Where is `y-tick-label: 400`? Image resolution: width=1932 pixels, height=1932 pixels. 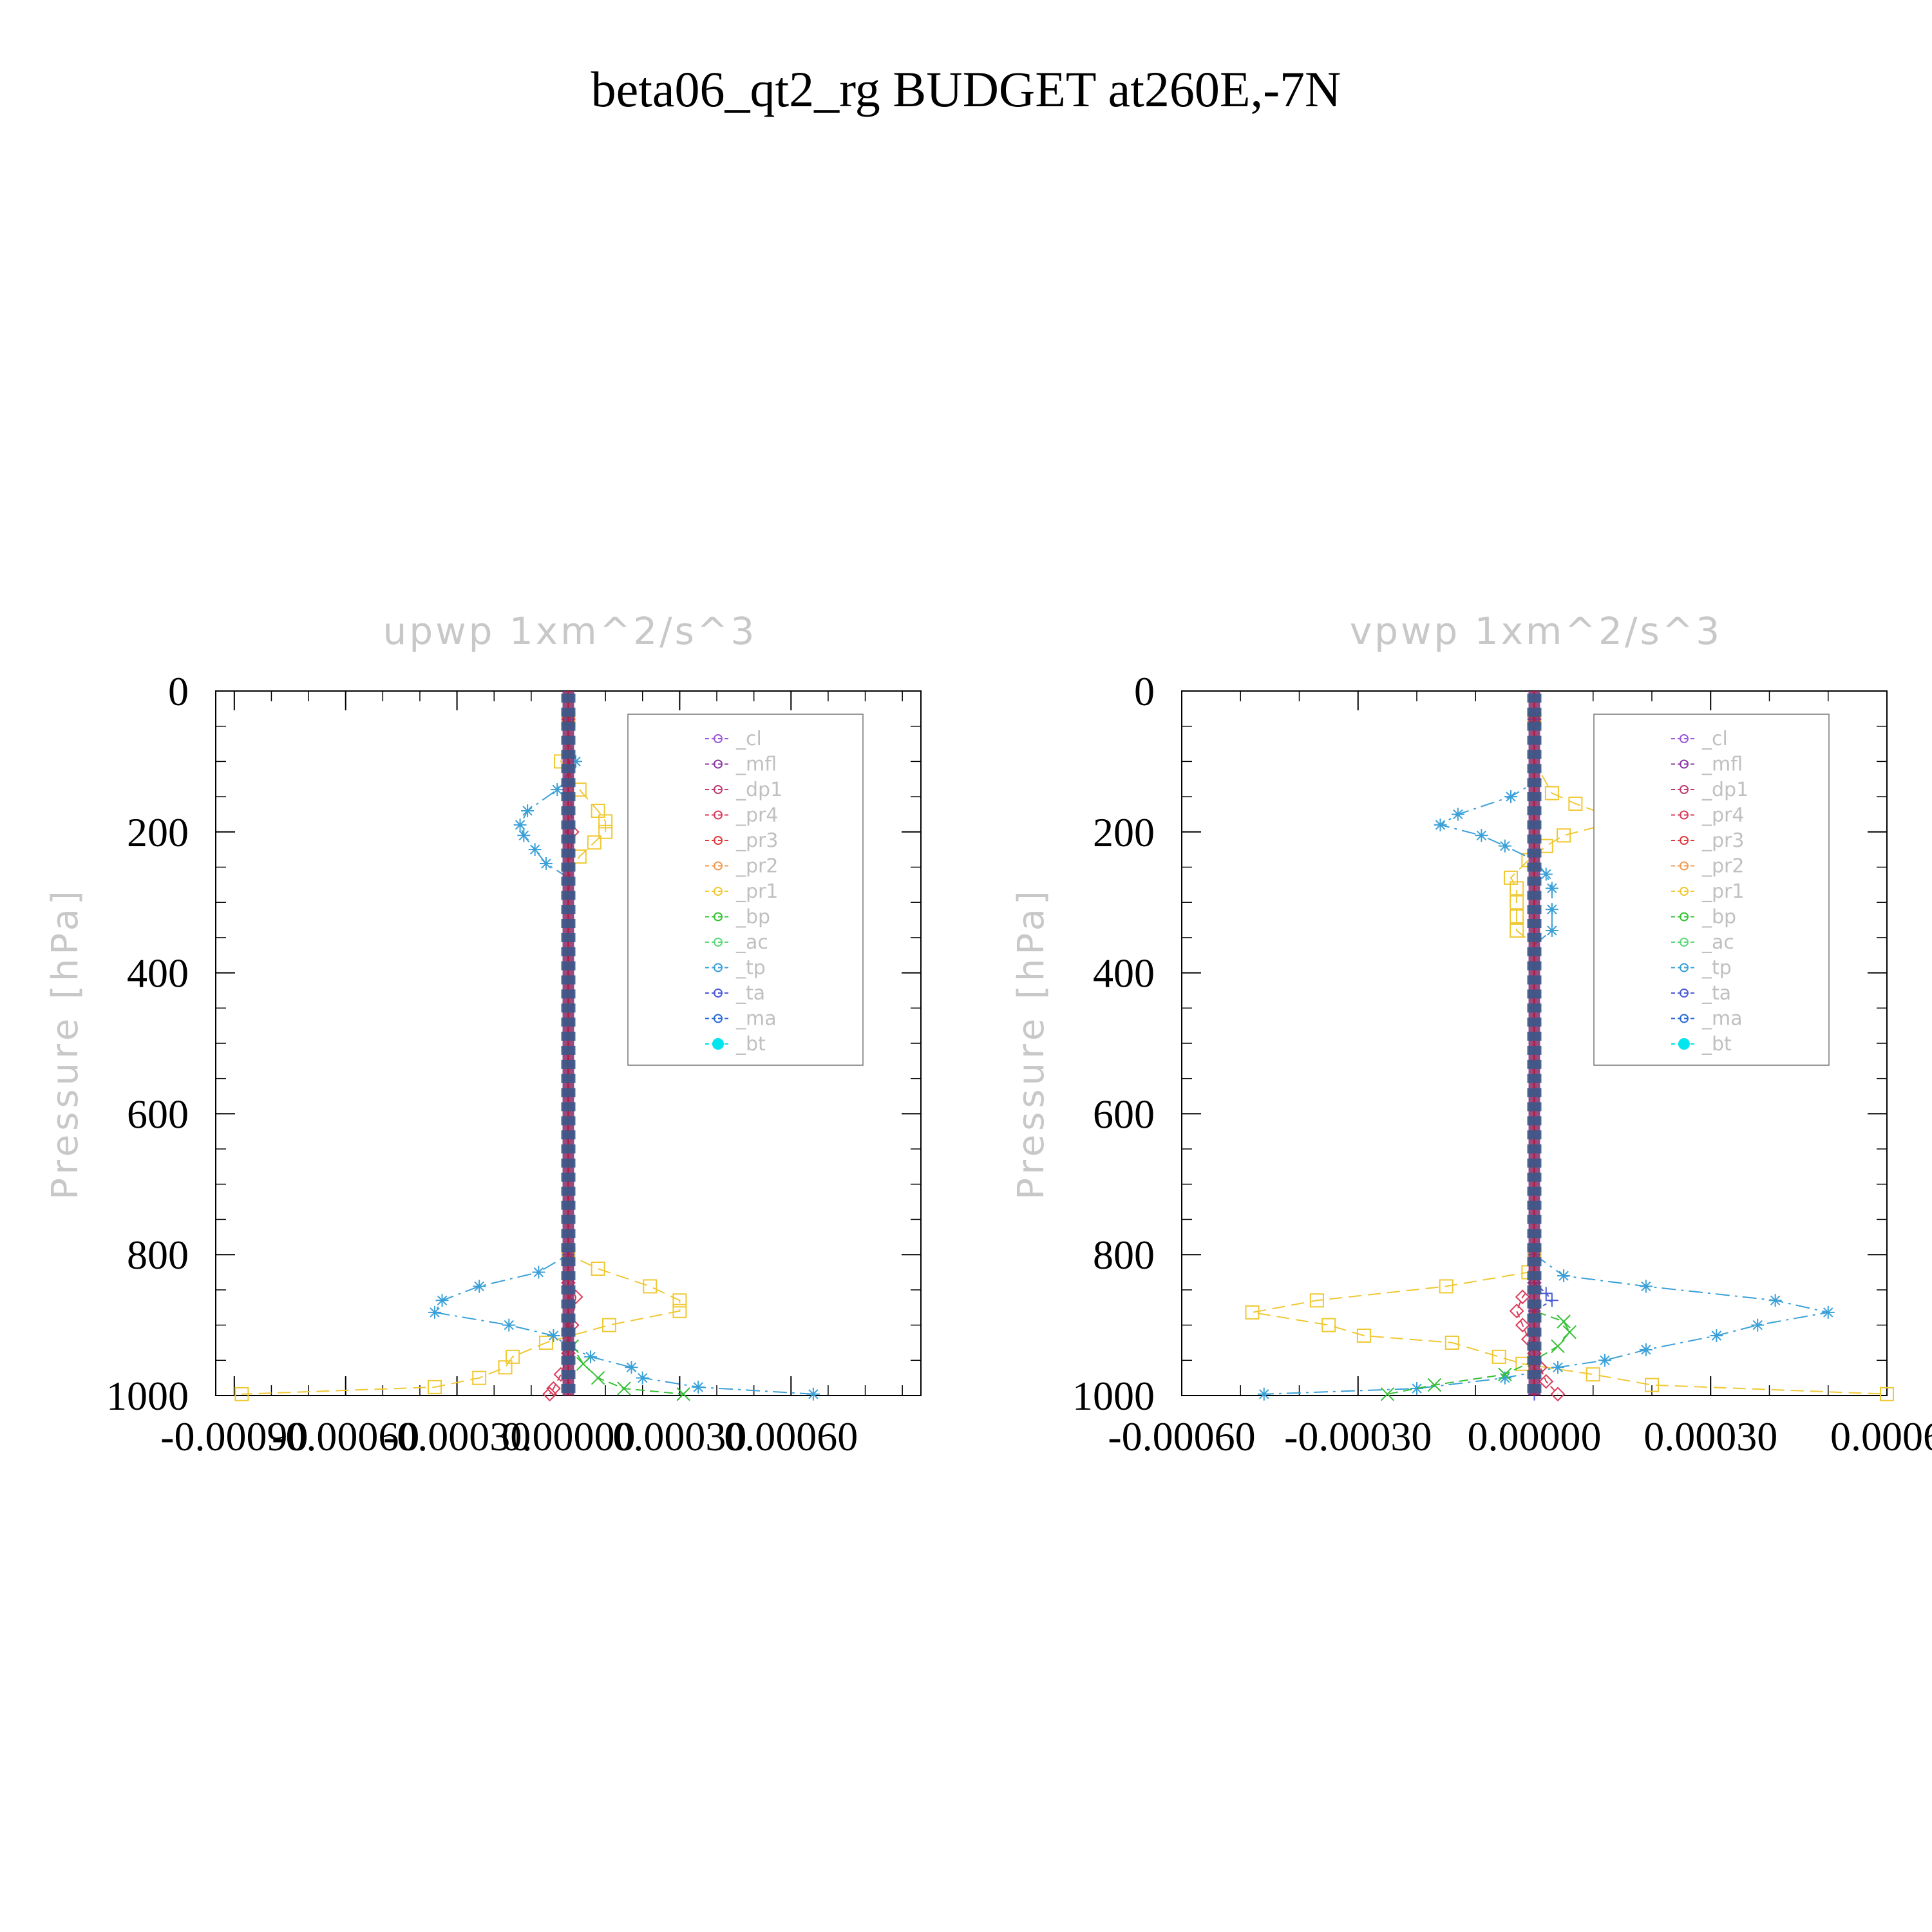
y-tick-label: 400 is located at coordinates (158, 974).